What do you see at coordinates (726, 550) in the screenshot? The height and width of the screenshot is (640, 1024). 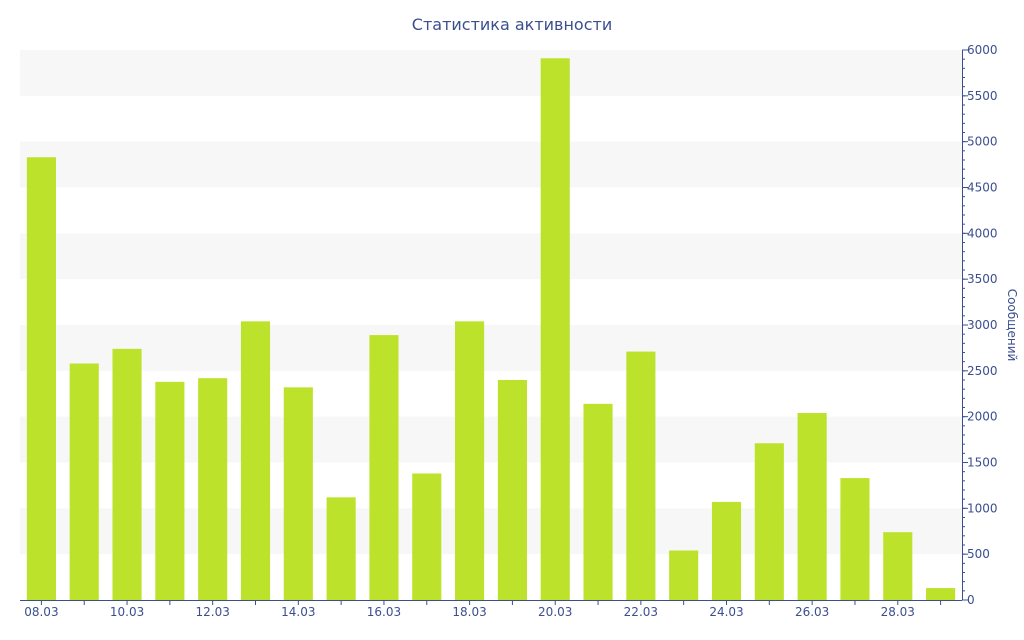 I see `bar-24.03` at bounding box center [726, 550].